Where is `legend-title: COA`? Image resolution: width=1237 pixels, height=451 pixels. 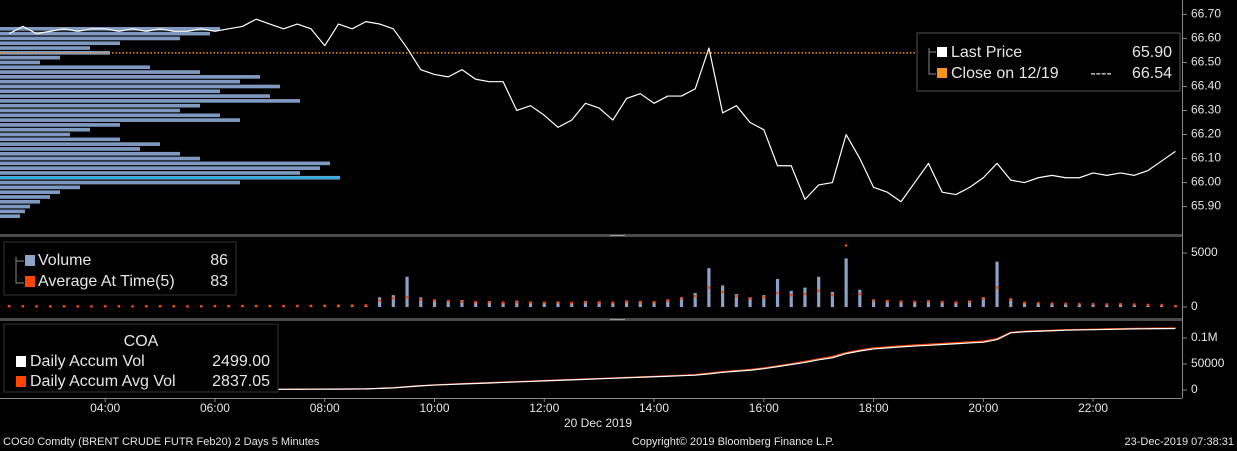
legend-title: COA is located at coordinates (141, 341).